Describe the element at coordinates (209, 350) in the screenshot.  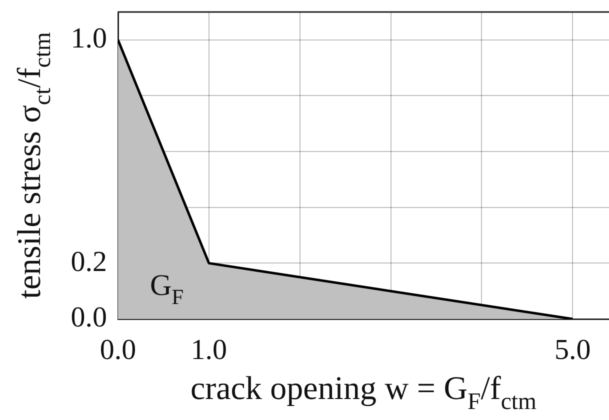
I see `x-tick-label: 1.0` at that location.